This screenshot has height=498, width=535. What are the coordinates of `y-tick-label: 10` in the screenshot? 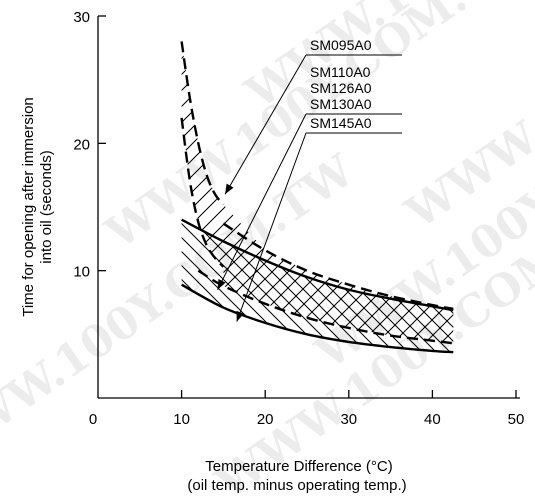 It's located at (81, 272).